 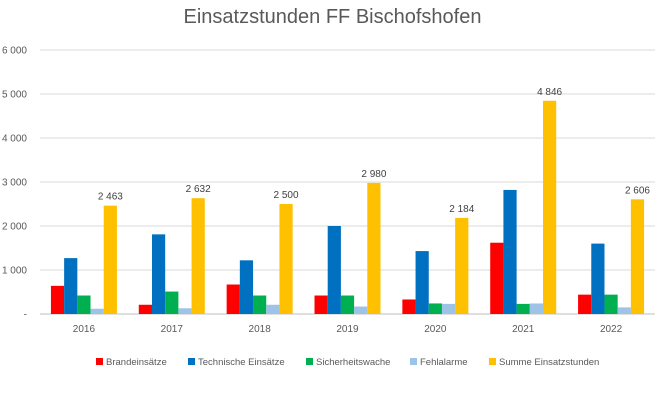 What do you see at coordinates (14, 139) in the screenshot?
I see `y-tick-label: 4 000` at bounding box center [14, 139].